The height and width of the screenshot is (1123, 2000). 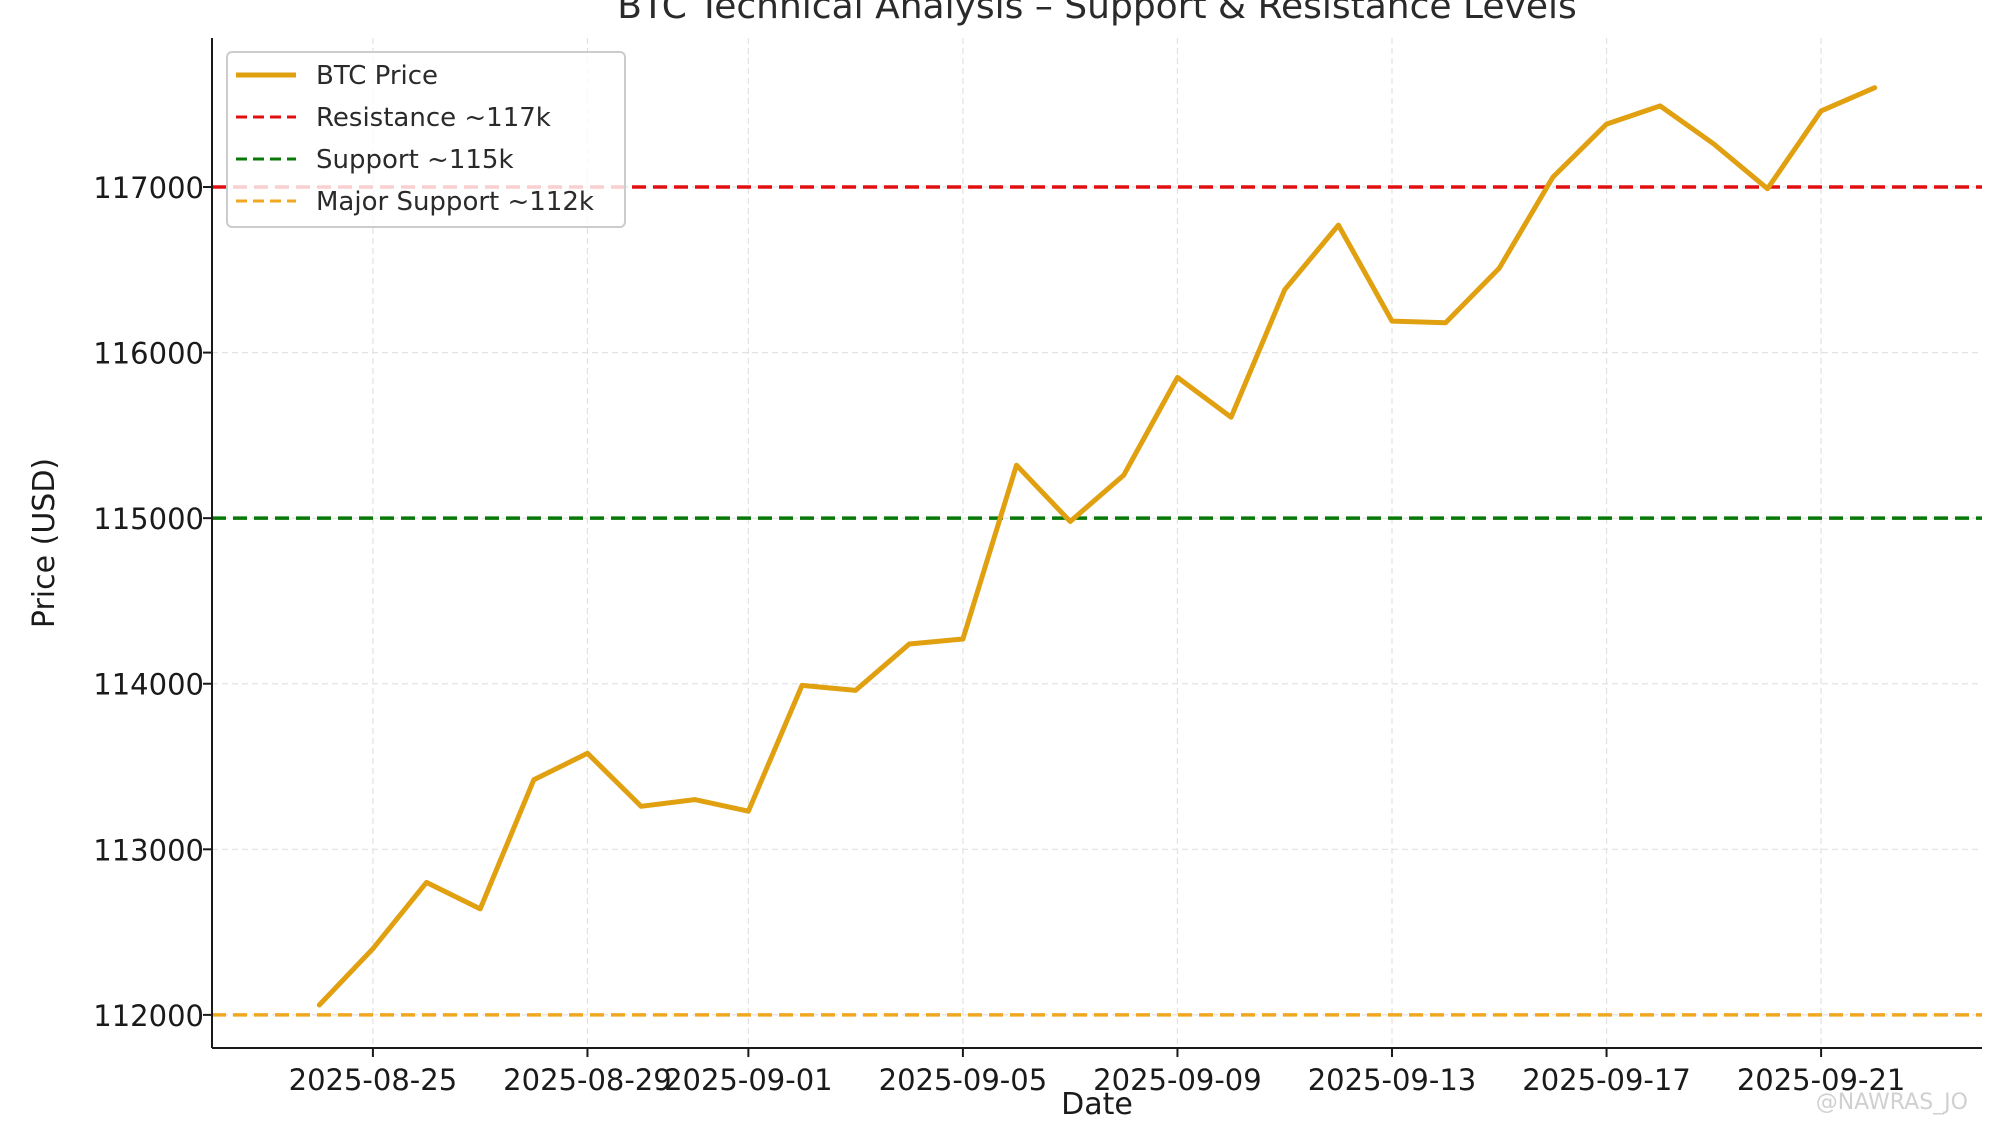 I want to click on y-tick-label: 113000, so click(x=148, y=850).